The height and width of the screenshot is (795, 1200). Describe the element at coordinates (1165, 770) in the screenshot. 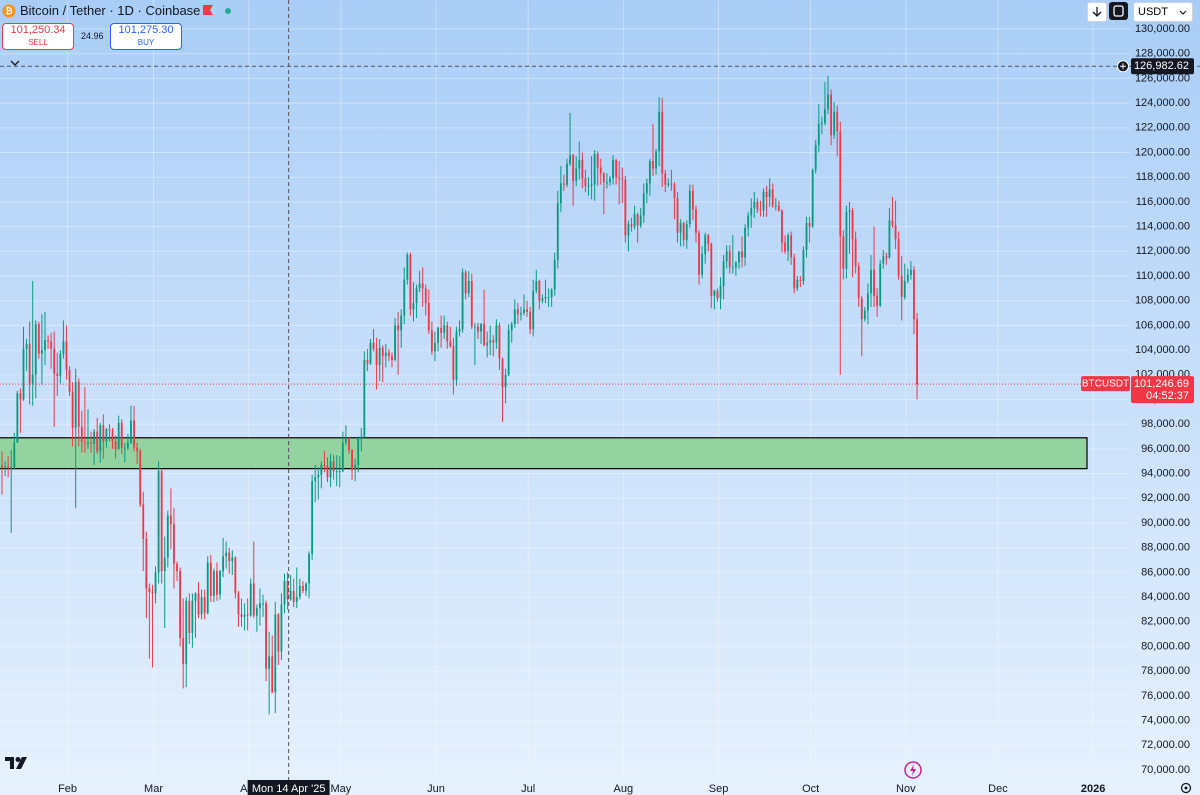

I see `y-tick-label: 70,000.00` at that location.